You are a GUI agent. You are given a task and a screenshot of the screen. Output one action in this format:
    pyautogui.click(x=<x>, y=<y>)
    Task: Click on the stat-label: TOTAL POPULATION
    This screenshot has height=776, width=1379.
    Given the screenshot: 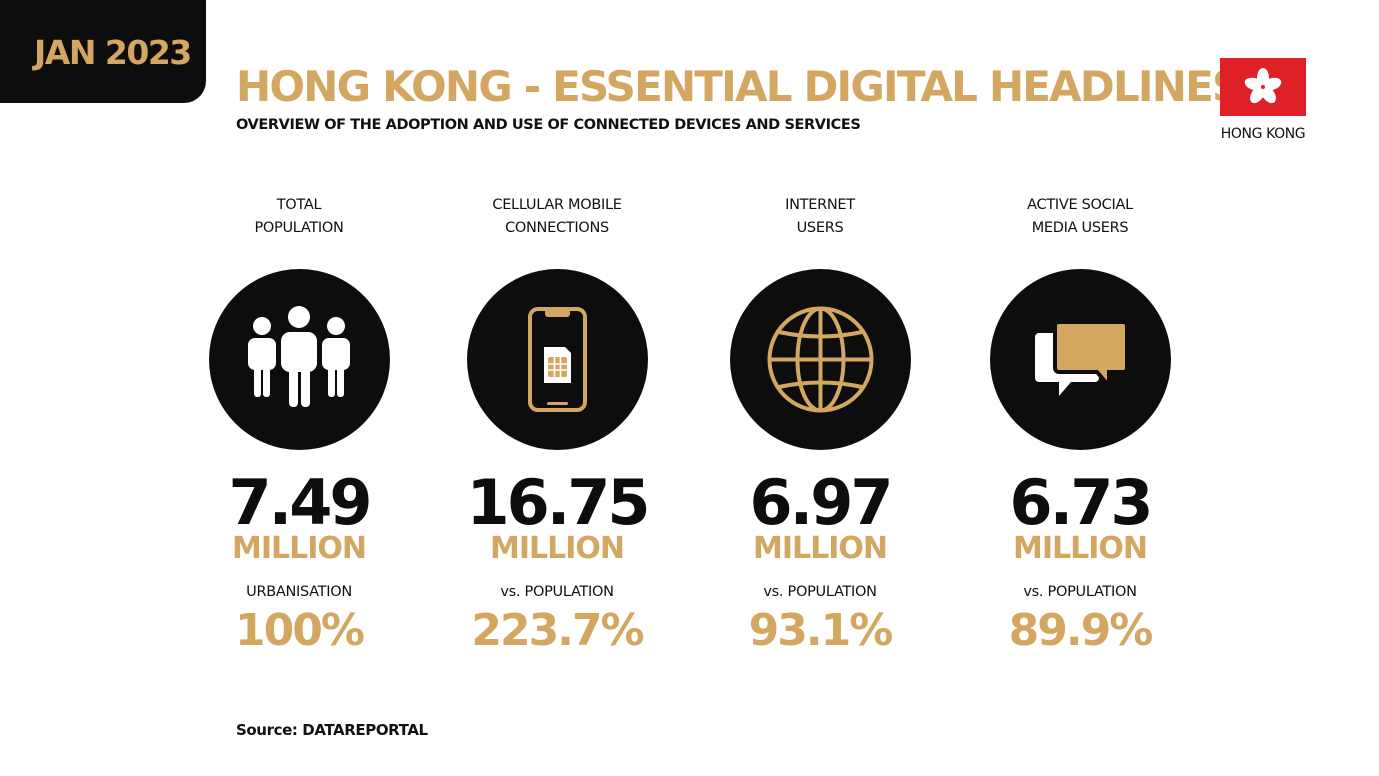 What is the action you would take?
    pyautogui.click(x=299, y=216)
    